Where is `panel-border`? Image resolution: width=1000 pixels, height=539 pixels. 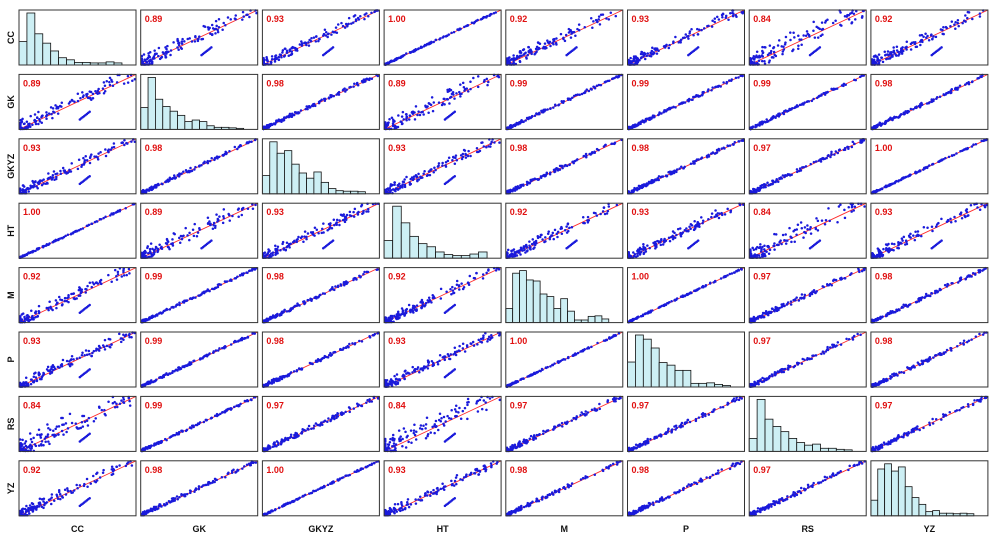 panel-border is located at coordinates (442, 37).